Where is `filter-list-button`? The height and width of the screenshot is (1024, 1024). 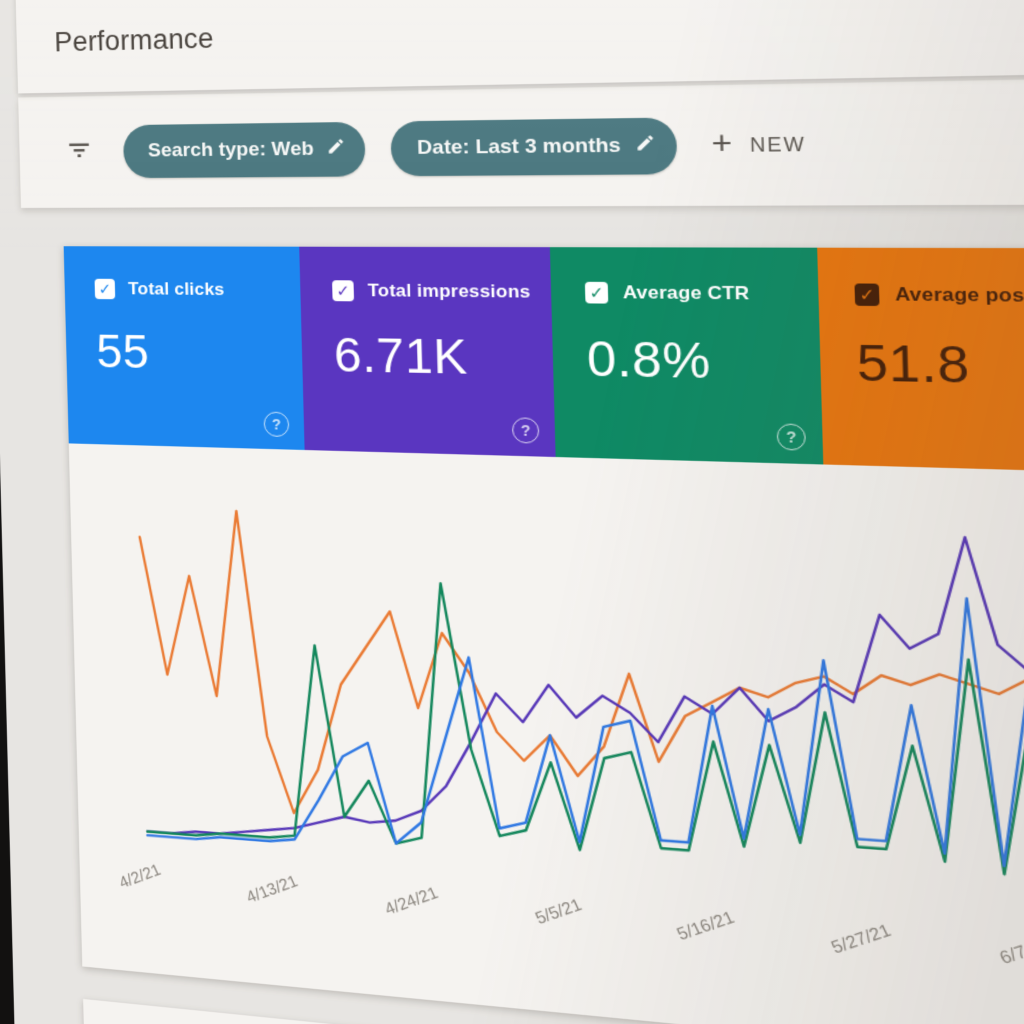 filter-list-button is located at coordinates (79, 152).